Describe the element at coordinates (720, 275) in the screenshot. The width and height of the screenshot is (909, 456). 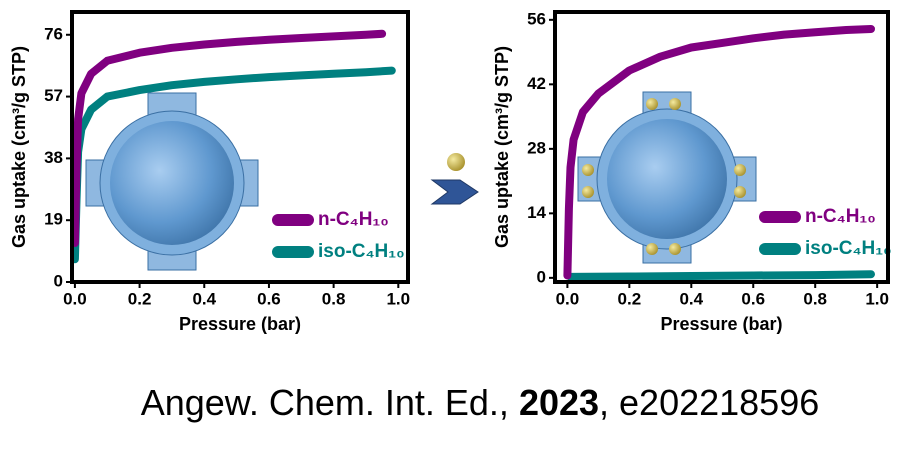
I see `data-line` at that location.